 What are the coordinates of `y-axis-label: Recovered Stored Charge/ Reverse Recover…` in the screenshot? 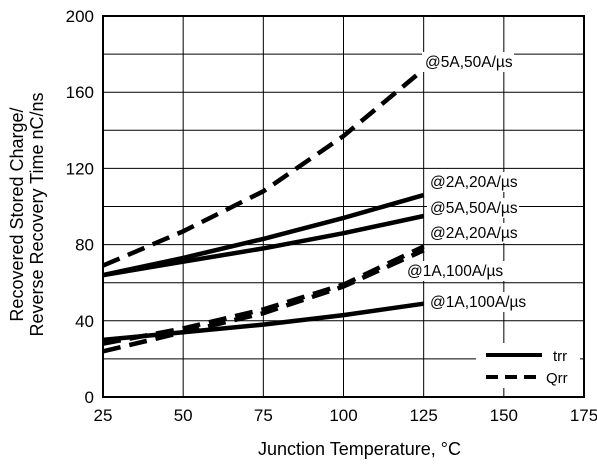 It's located at (27, 214).